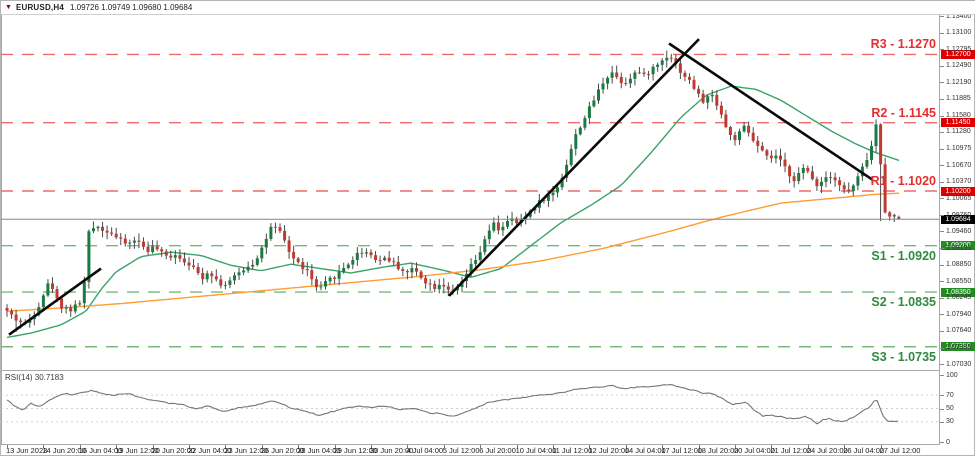  What do you see at coordinates (131, 7) in the screenshot?
I see `ohlc-values: 1.09726 1.09749 1.09680 1.09684` at bounding box center [131, 7].